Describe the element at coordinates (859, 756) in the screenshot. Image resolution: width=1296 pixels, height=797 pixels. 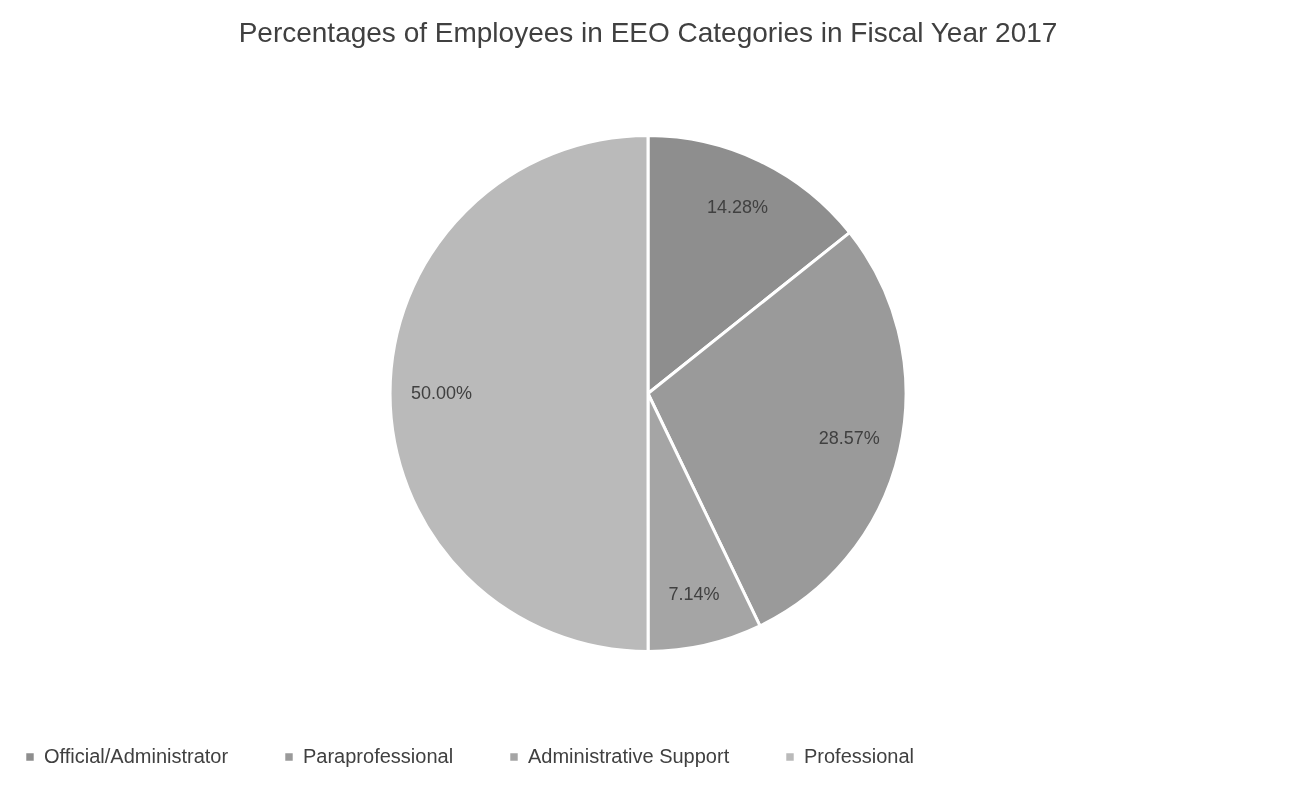
I see `legend-label: Professional` at that location.